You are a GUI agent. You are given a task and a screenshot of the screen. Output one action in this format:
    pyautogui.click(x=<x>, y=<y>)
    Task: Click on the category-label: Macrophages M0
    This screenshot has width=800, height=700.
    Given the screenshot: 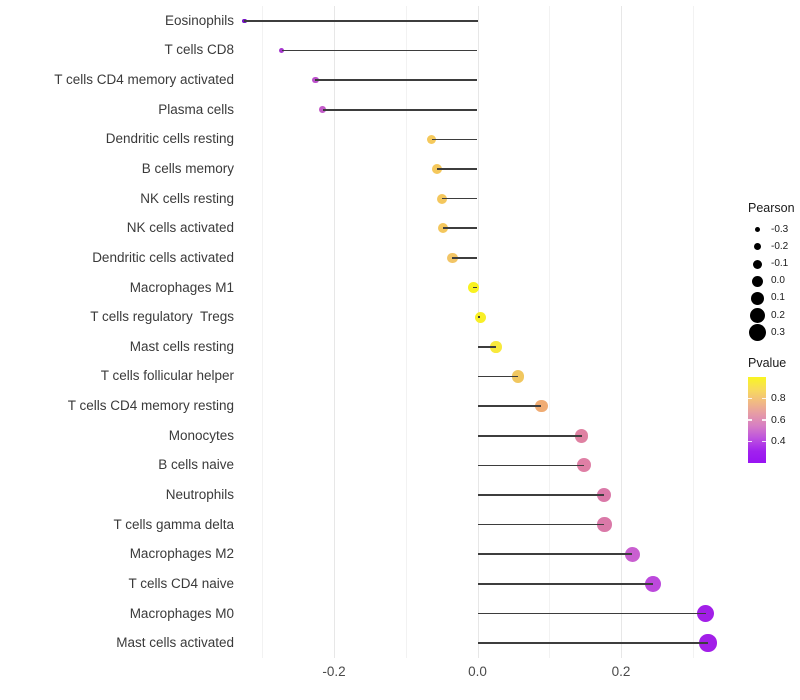 What is the action you would take?
    pyautogui.click(x=181, y=613)
    